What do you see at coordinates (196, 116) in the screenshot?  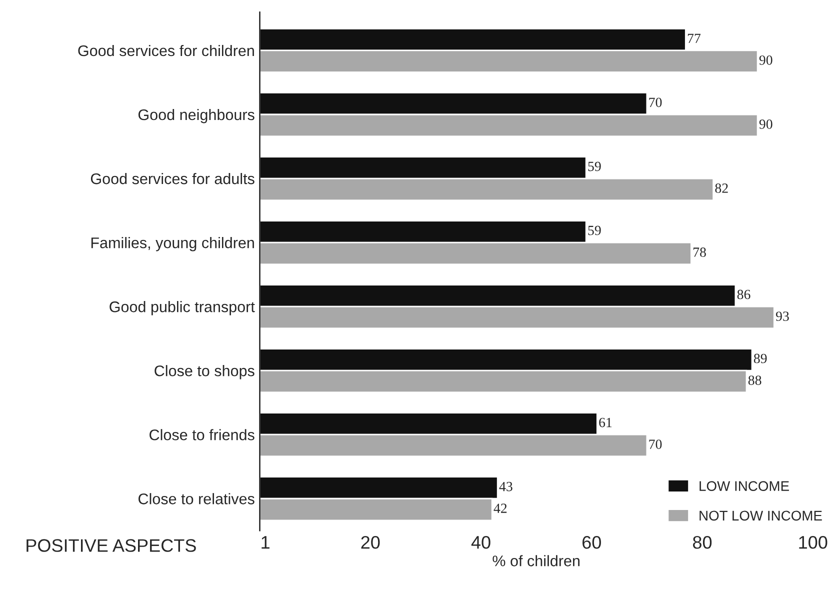 I see `y-tick-label: Good neighbours` at bounding box center [196, 116].